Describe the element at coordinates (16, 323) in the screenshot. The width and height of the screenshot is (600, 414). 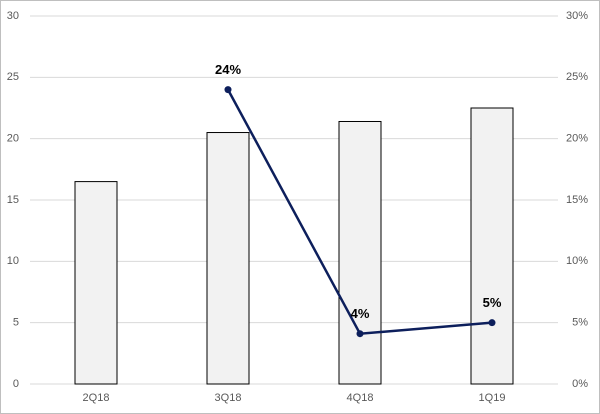
I see `y-tick-label: 5` at that location.